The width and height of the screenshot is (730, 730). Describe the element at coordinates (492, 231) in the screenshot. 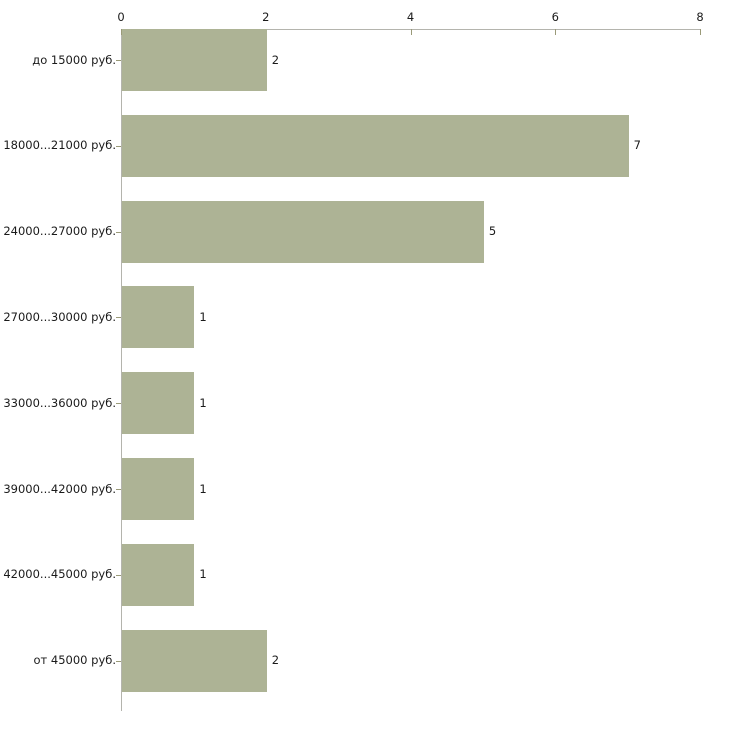

I see `bar-value-label: 5` at that location.